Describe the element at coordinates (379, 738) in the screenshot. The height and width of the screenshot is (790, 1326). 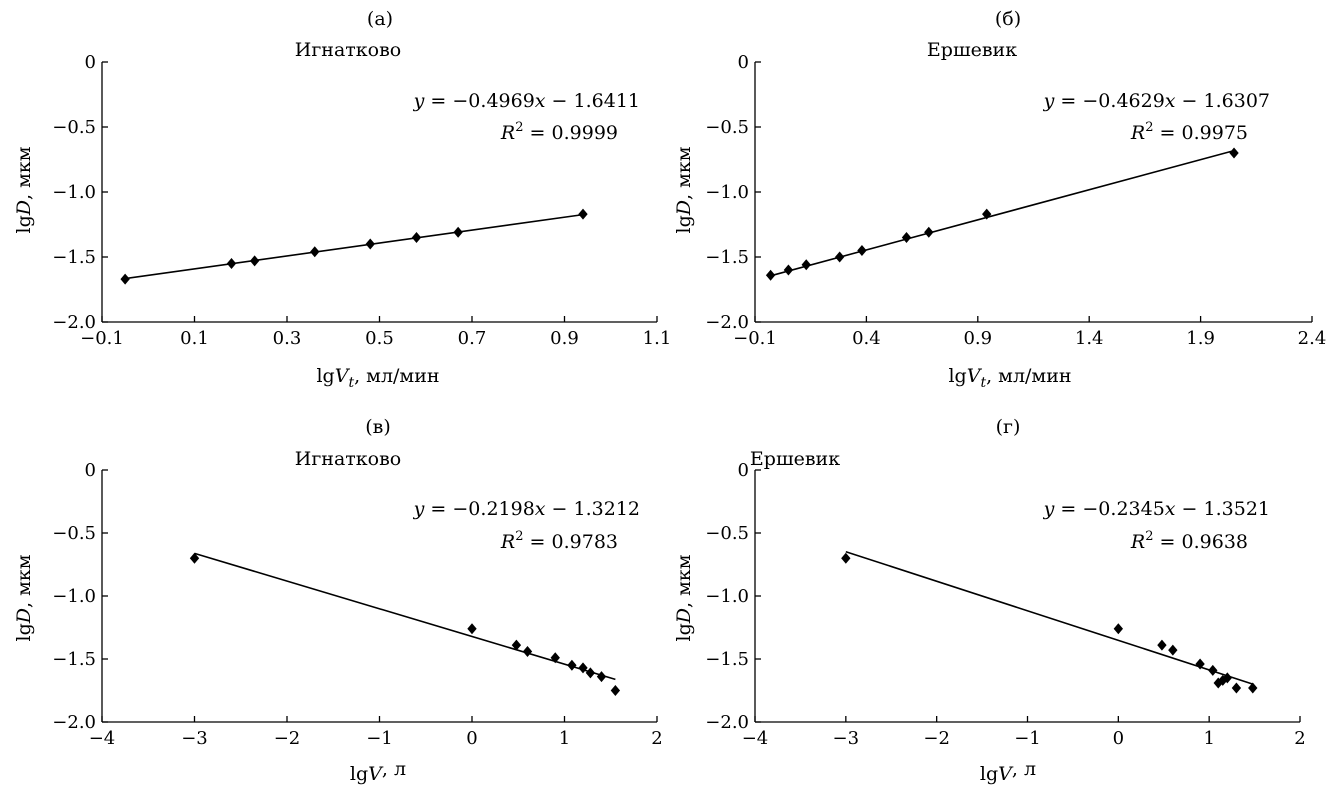
I see `x-tick-label: −1` at that location.